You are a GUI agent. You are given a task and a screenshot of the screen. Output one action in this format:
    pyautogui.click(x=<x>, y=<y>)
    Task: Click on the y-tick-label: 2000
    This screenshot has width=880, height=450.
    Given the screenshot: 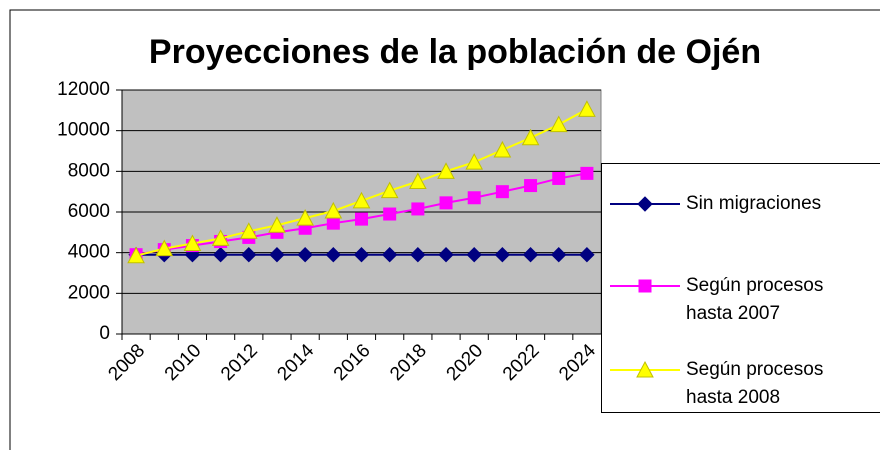 What is the action you would take?
    pyautogui.click(x=89, y=292)
    